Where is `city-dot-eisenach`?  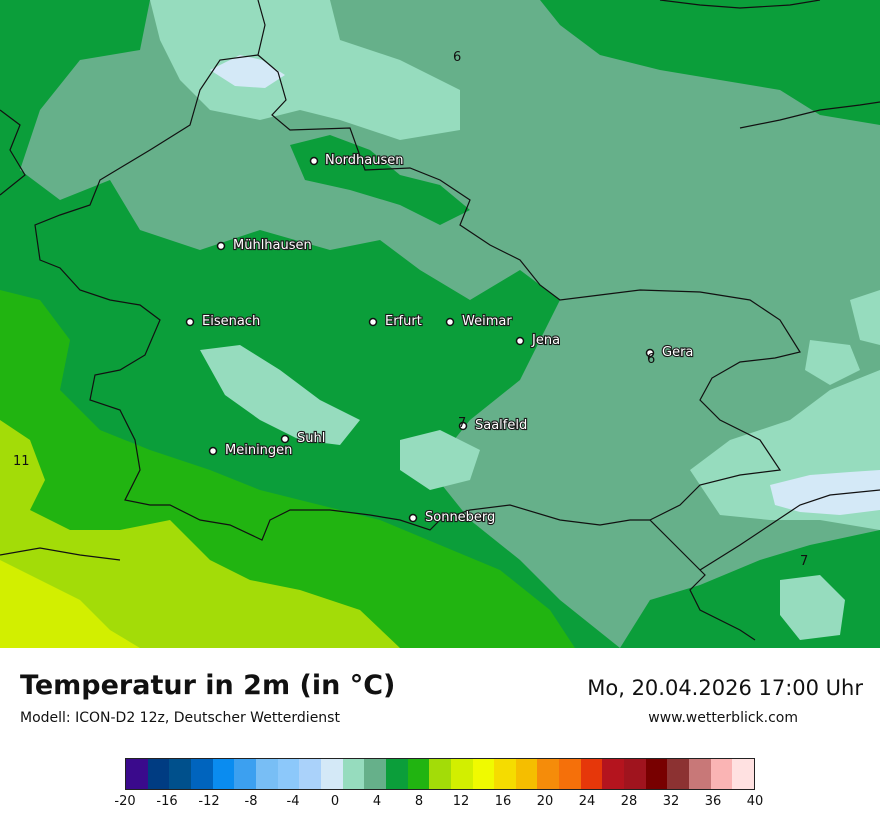 city-dot-eisenach is located at coordinates (190, 322).